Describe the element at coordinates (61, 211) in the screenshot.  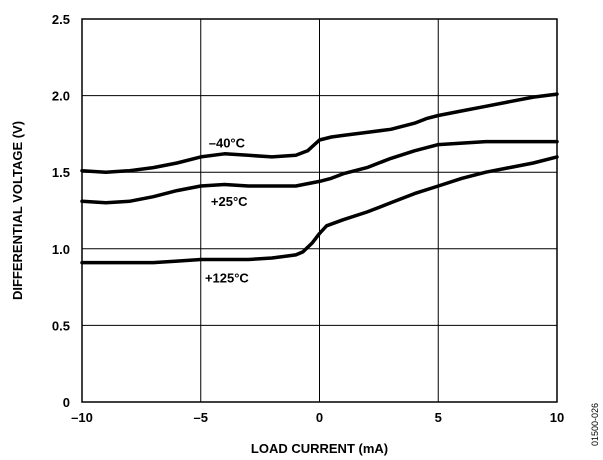
I see `y-tick-labels: 0 0.5 1.0 1.5 2.0 2.5` at that location.